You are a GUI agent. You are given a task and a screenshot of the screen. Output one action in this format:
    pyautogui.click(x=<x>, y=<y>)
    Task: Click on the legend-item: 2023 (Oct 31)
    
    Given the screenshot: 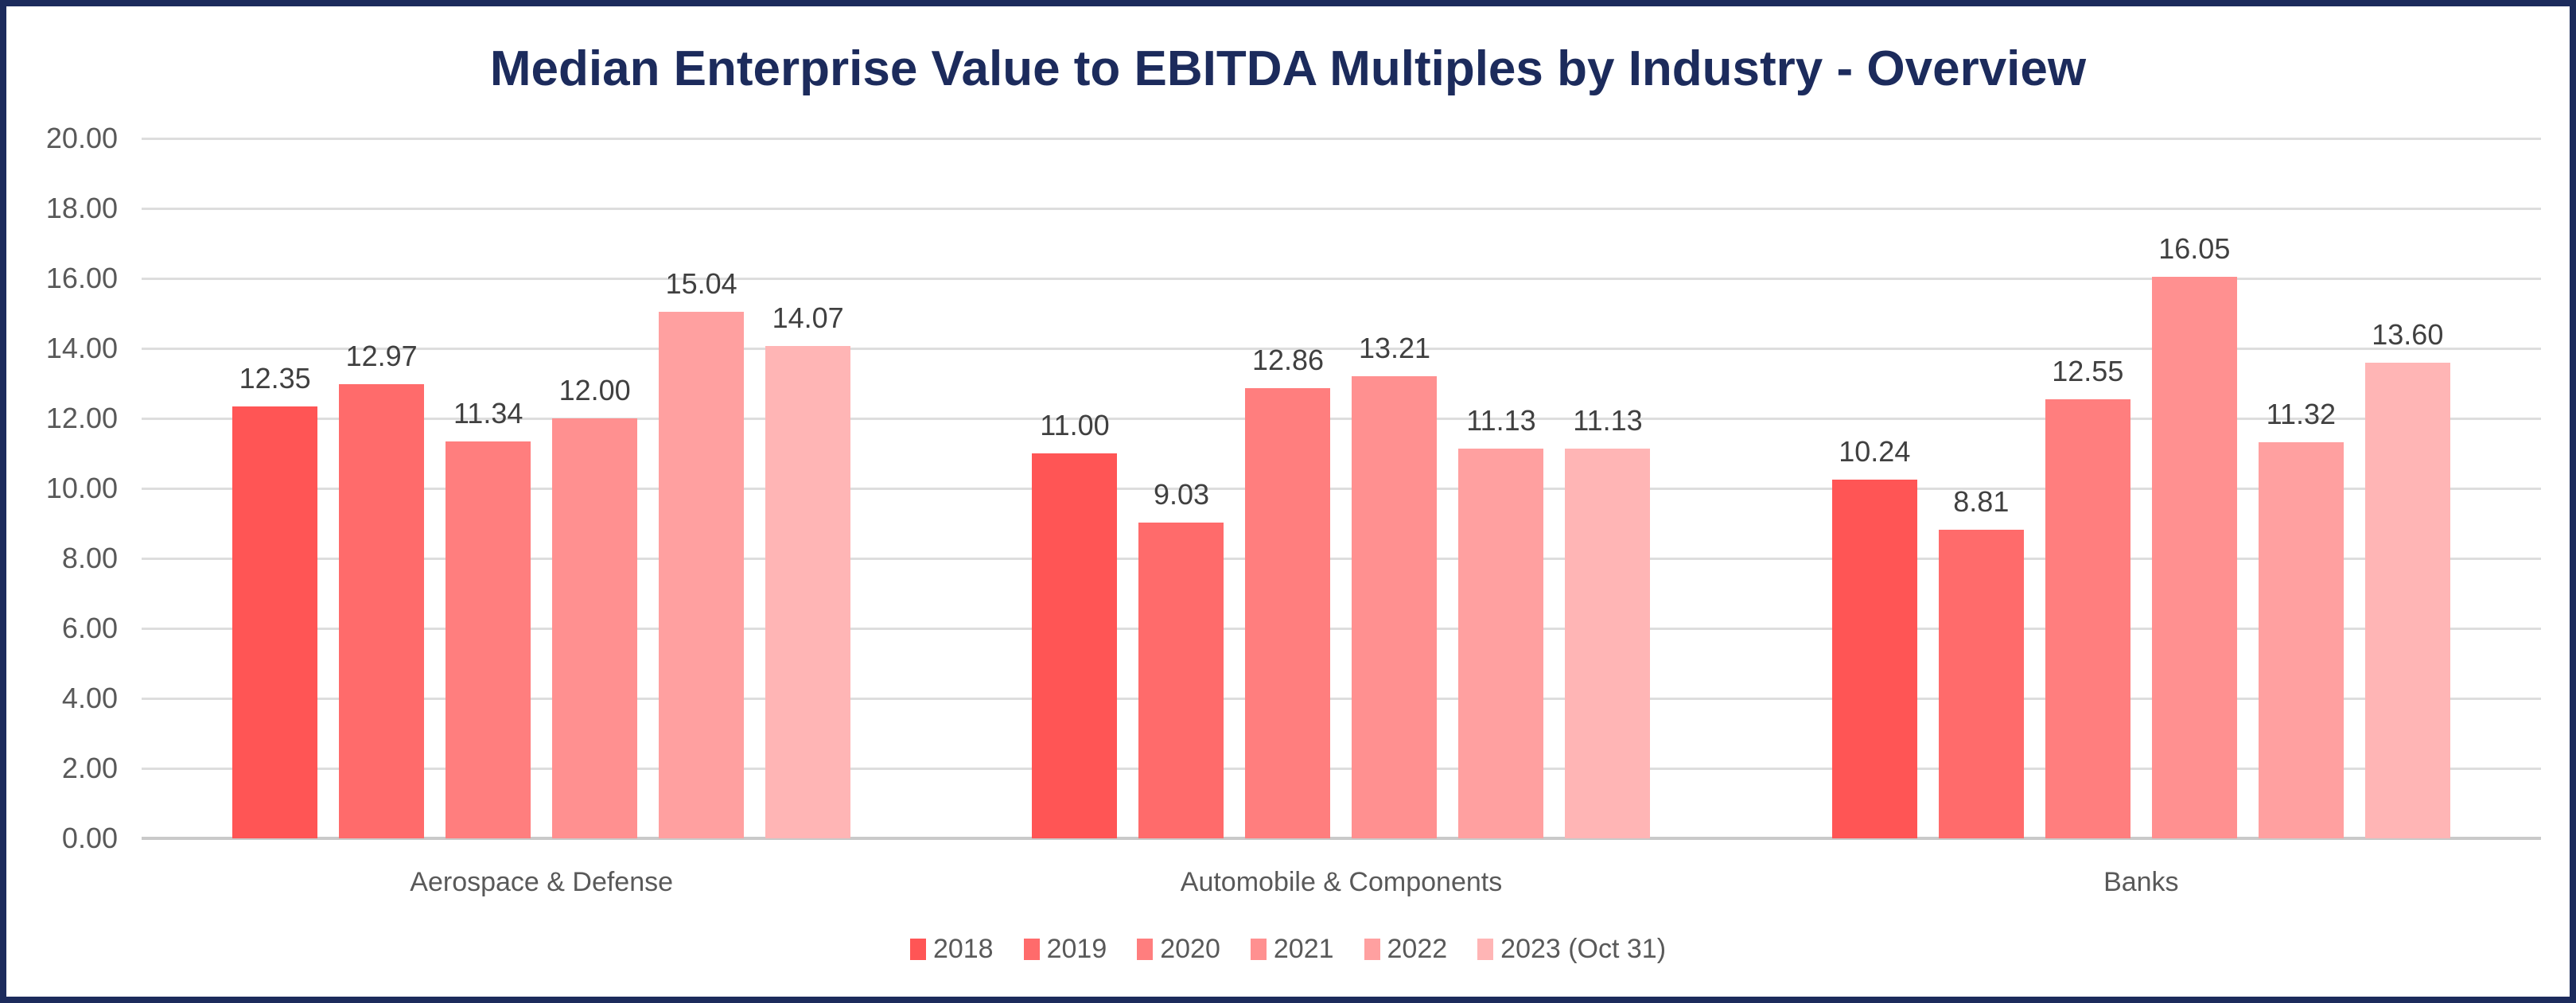 What is the action you would take?
    pyautogui.click(x=1572, y=949)
    